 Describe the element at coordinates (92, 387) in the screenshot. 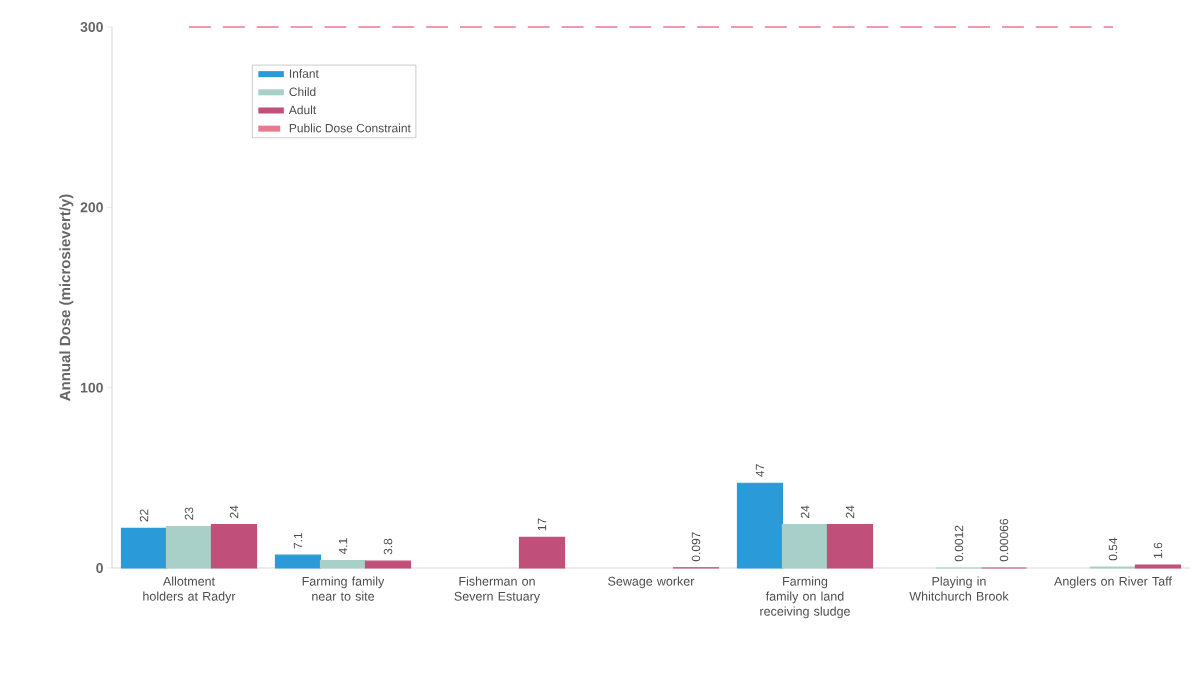

I see `y-tick-label: 100` at that location.